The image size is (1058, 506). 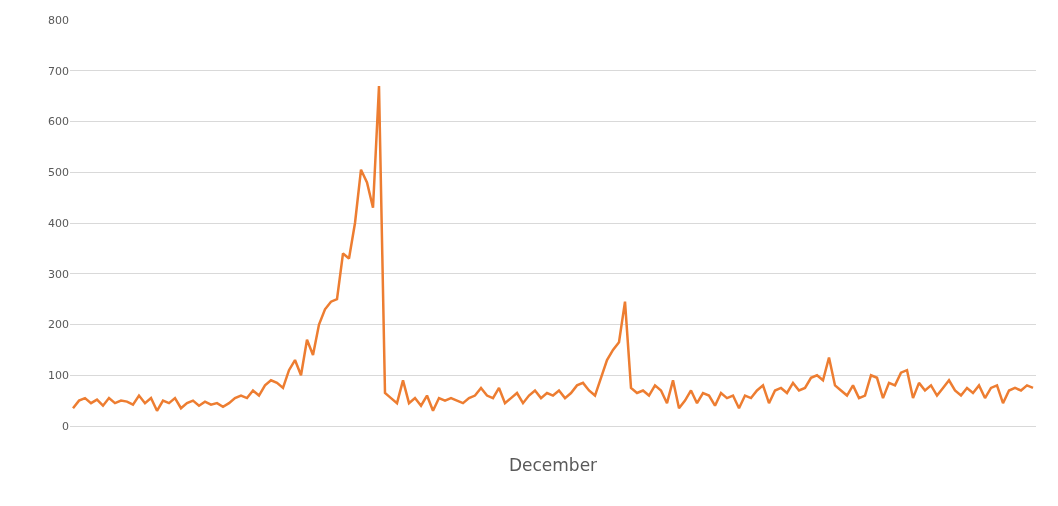 I want to click on x-axis-title: December, so click(x=553, y=464).